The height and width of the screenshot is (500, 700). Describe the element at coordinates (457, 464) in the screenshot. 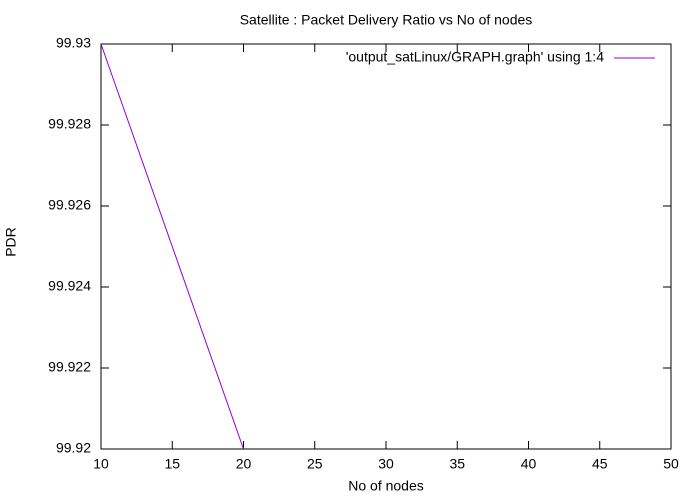

I see `x-tick-label: 35` at that location.